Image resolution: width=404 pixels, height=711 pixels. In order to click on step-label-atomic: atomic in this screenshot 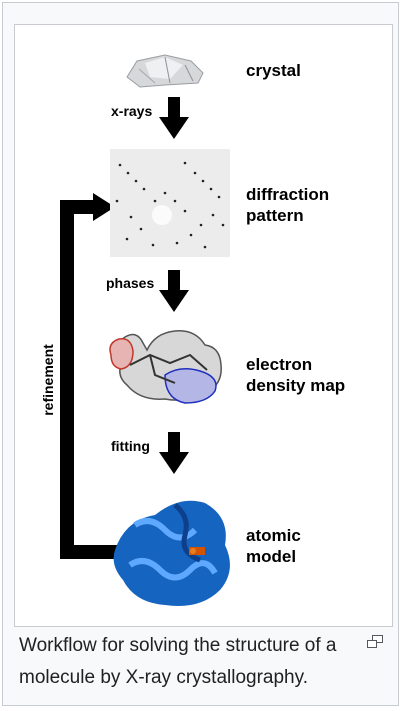, I will do `click(273, 535)`.